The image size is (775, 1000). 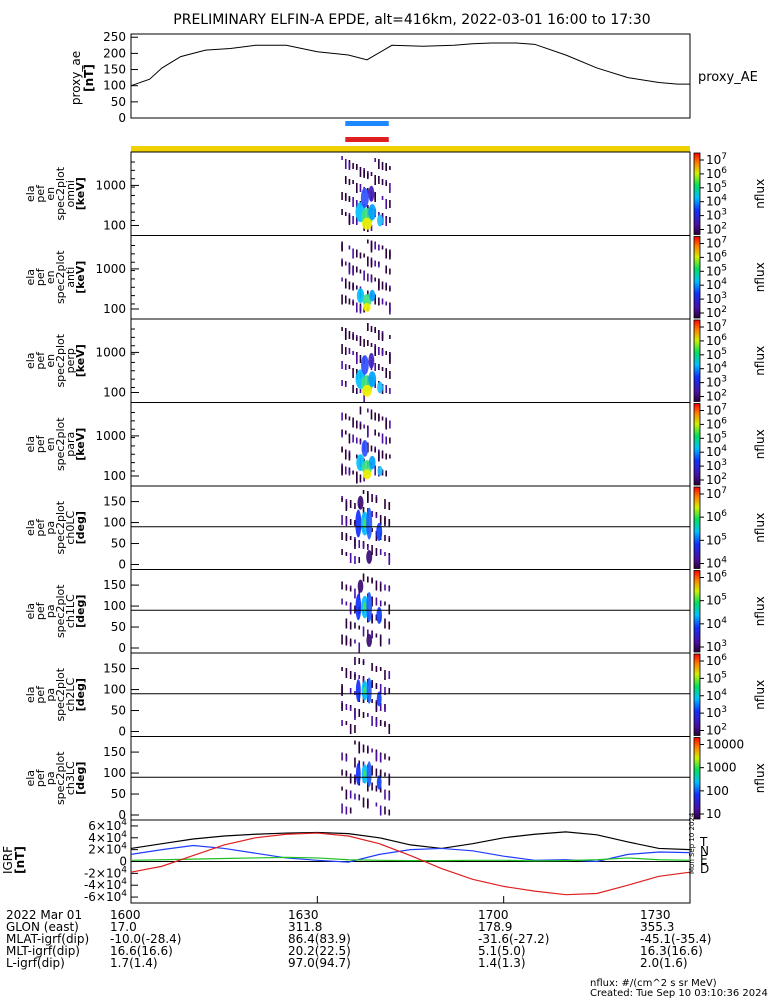 I want to click on footer-cell: 97.0(94.7), so click(x=319, y=963).